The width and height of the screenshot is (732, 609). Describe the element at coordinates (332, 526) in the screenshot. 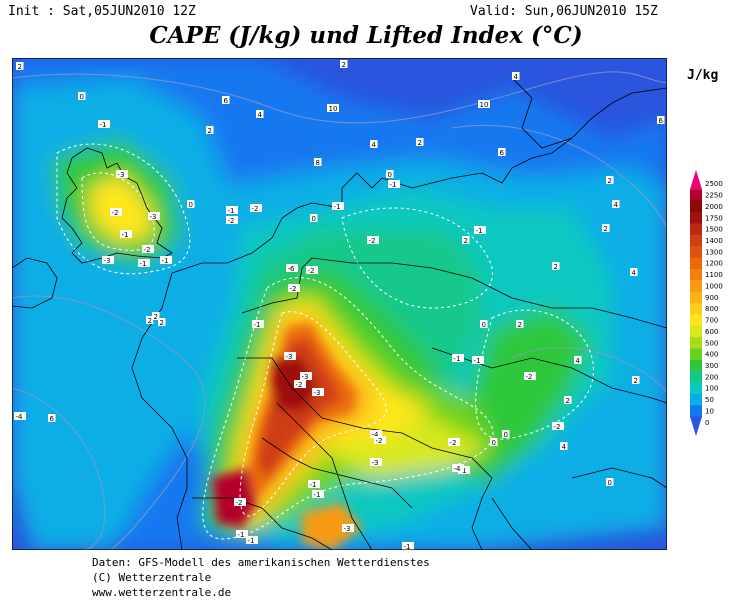

I see `field-orange-south` at that location.